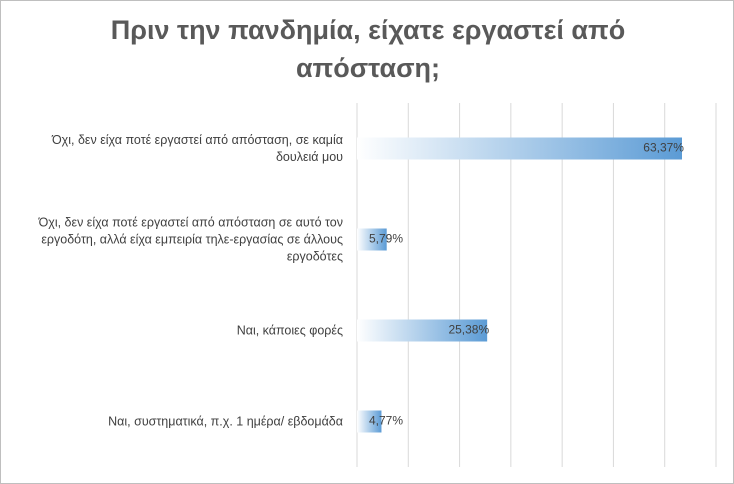 The width and height of the screenshot is (734, 484). What do you see at coordinates (386, 239) in the screenshot?
I see `value-label: 5,79%` at bounding box center [386, 239].